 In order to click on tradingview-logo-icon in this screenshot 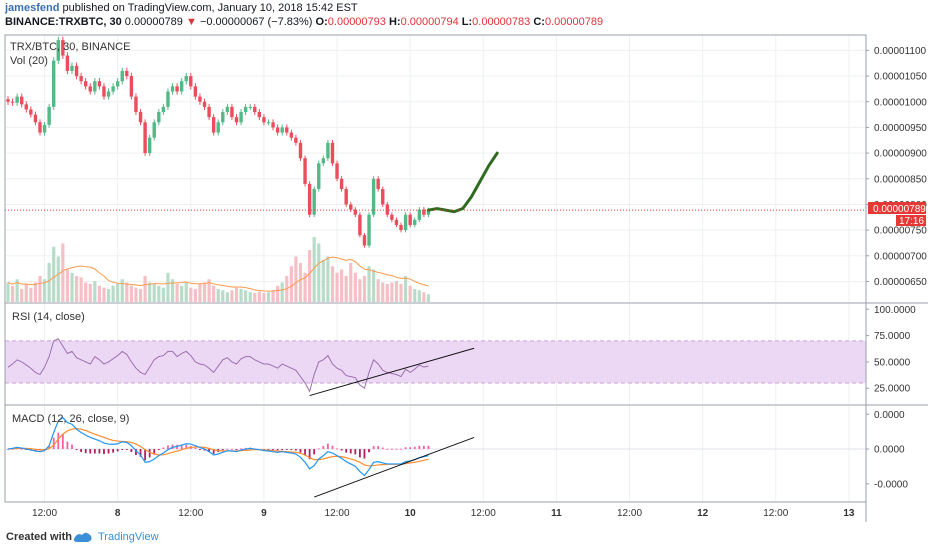, I will do `click(82, 537)`.